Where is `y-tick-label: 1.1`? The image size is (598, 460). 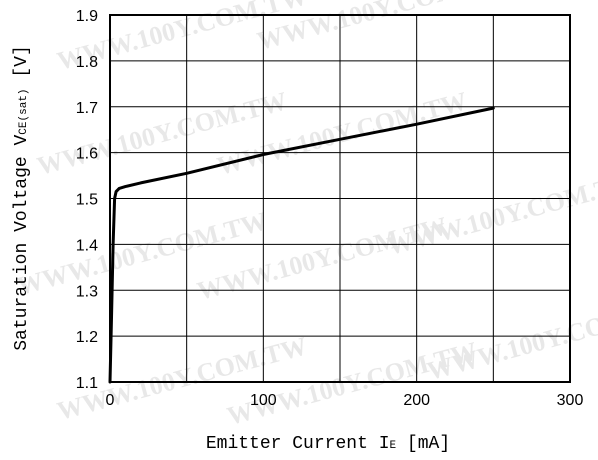
y-tick-label: 1.1 is located at coordinates (87, 383).